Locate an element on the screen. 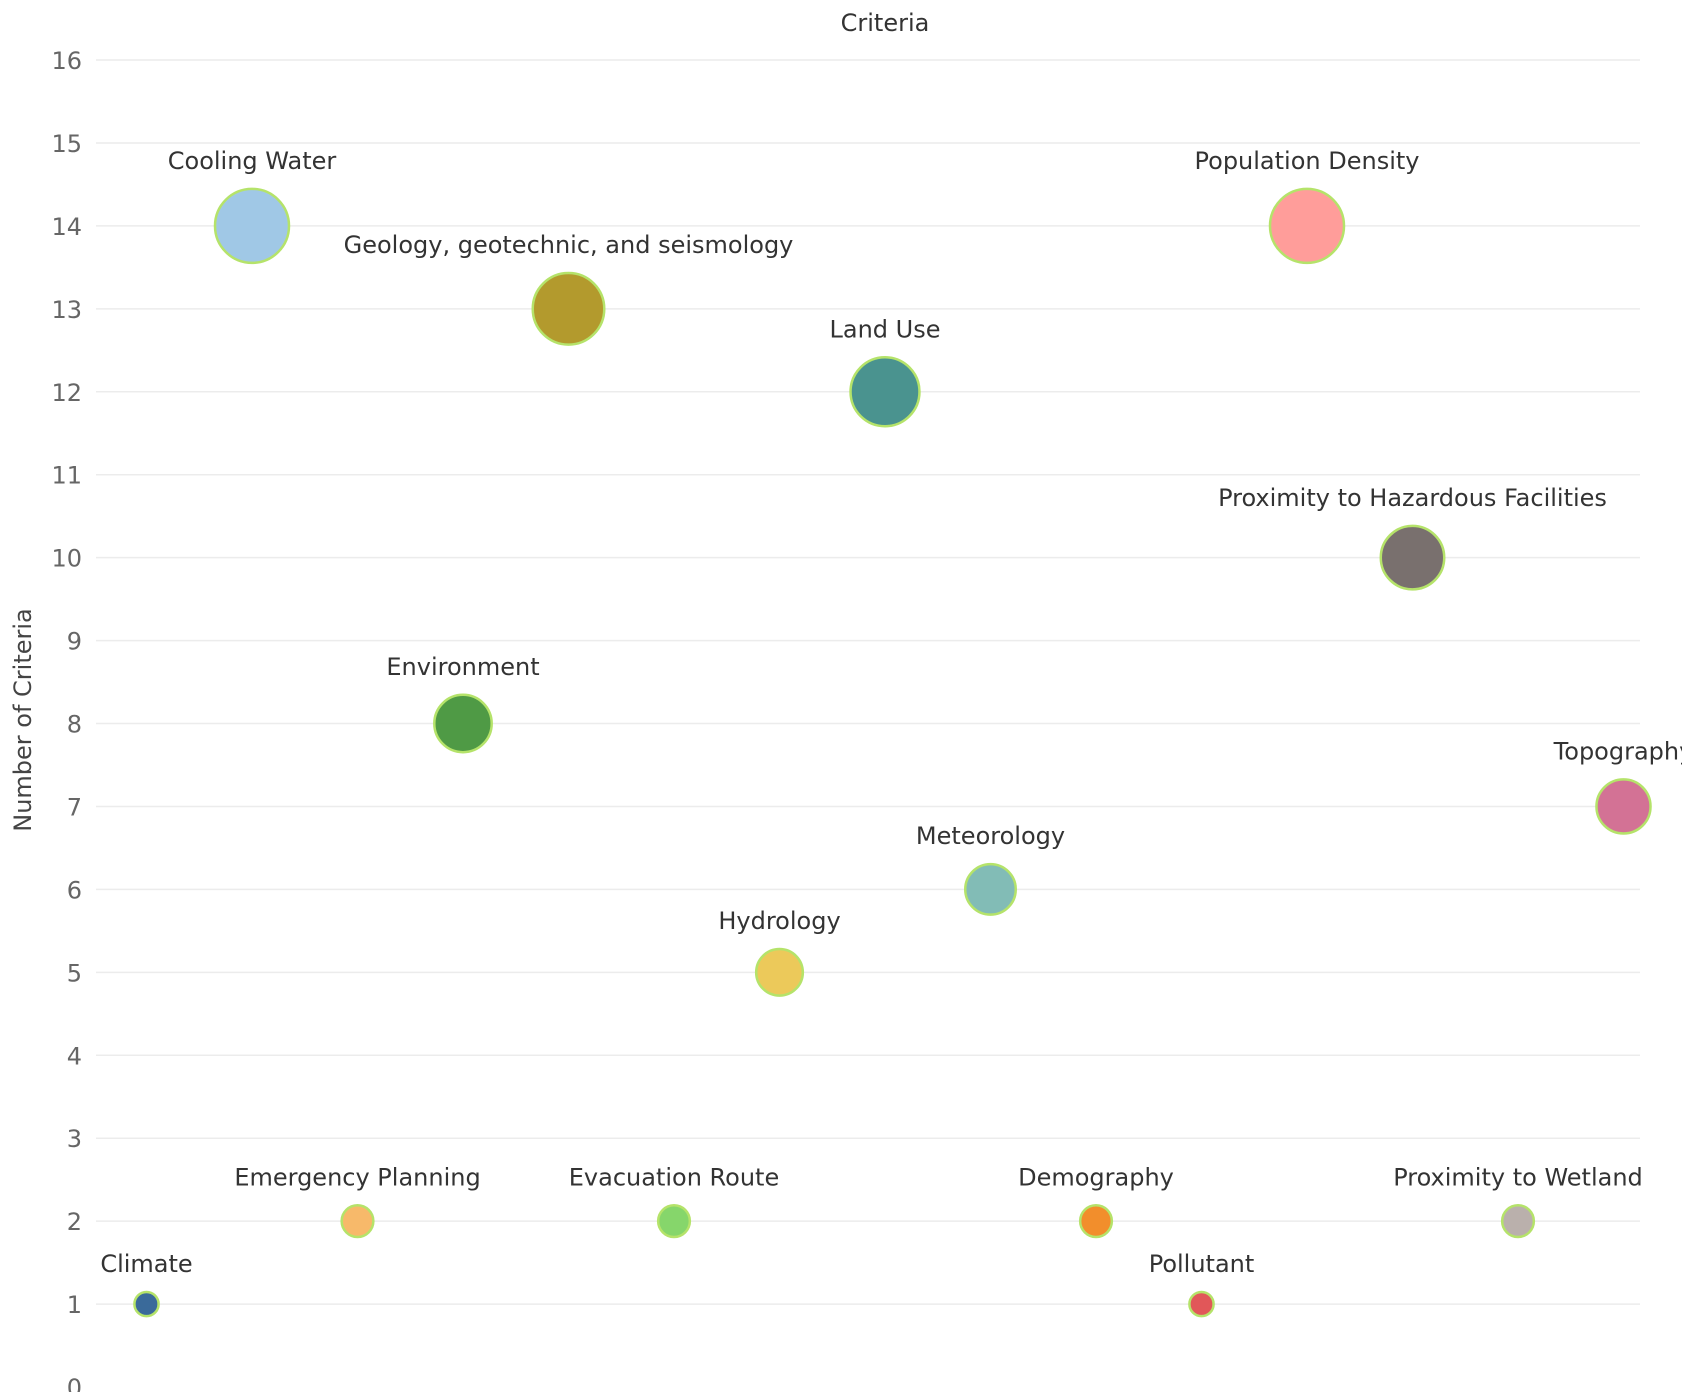 This screenshot has width=1682, height=1392. y-tick-label: 10 is located at coordinates (66, 559).